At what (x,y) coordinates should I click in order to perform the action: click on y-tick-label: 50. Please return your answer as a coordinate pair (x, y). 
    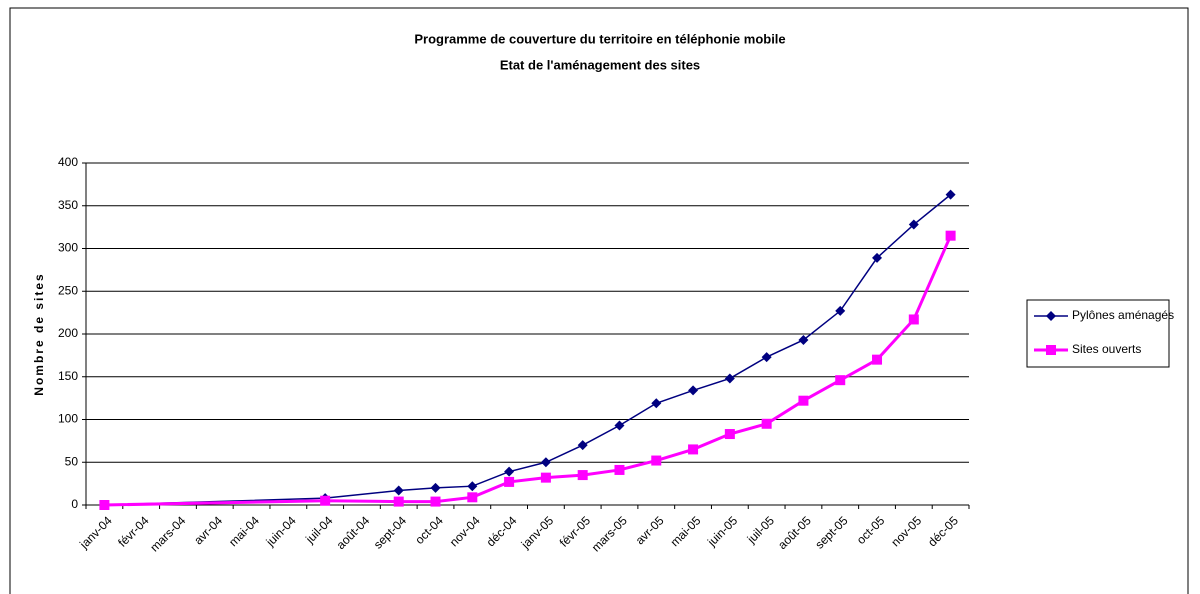
    Looking at the image, I should click on (72, 461).